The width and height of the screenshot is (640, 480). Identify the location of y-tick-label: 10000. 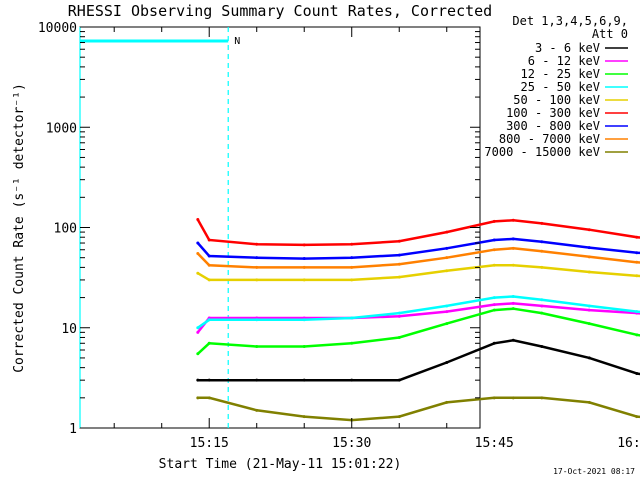
(57, 28).